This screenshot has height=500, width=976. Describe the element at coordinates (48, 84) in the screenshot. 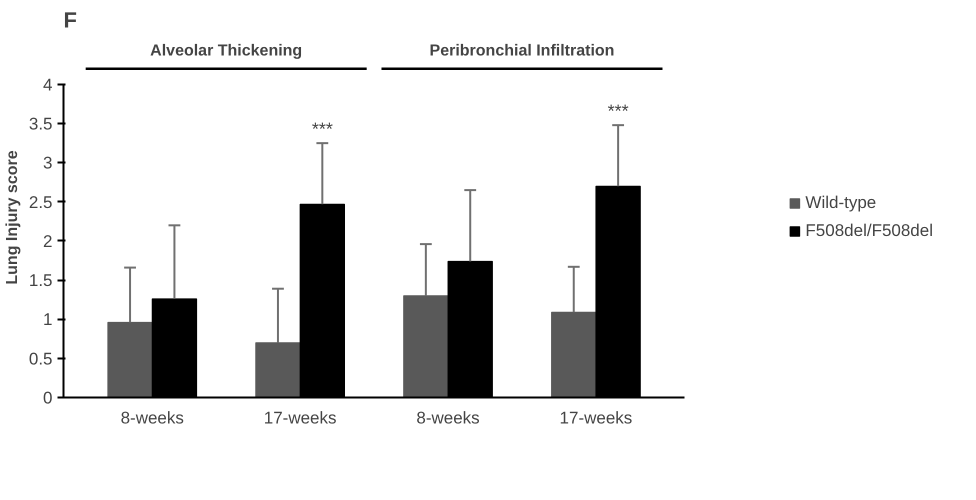

I see `y-tick-label: 4` at that location.